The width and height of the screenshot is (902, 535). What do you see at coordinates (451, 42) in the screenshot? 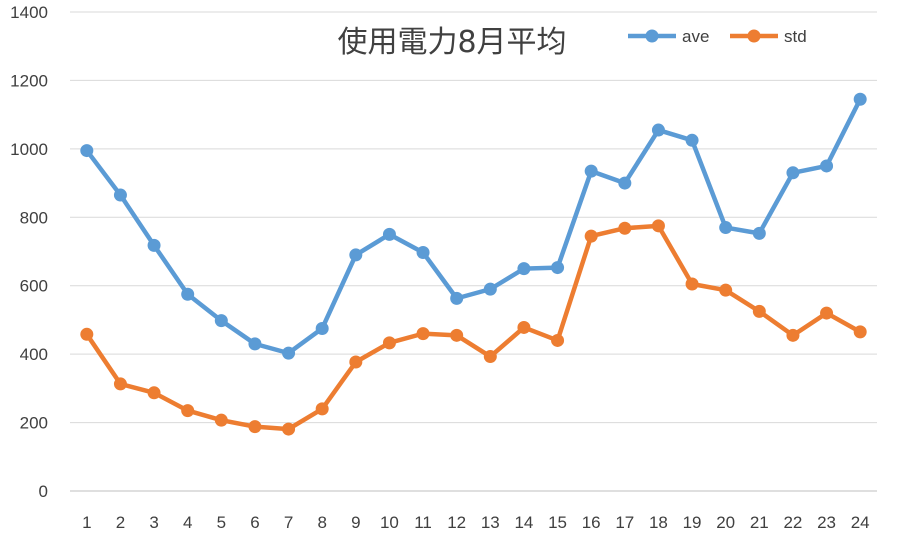
I see `chart-title: 使用電力8月平均` at bounding box center [451, 42].